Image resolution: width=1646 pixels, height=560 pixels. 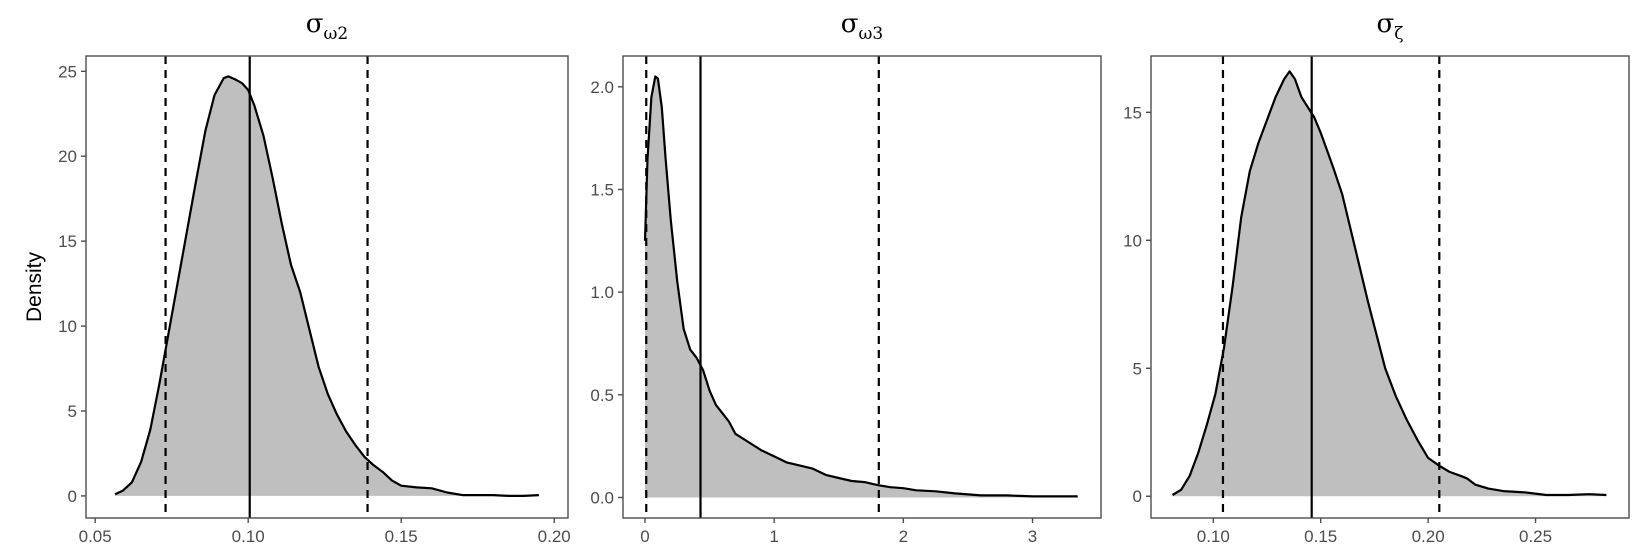 I want to click on x-tick-label: 2, so click(x=903, y=536).